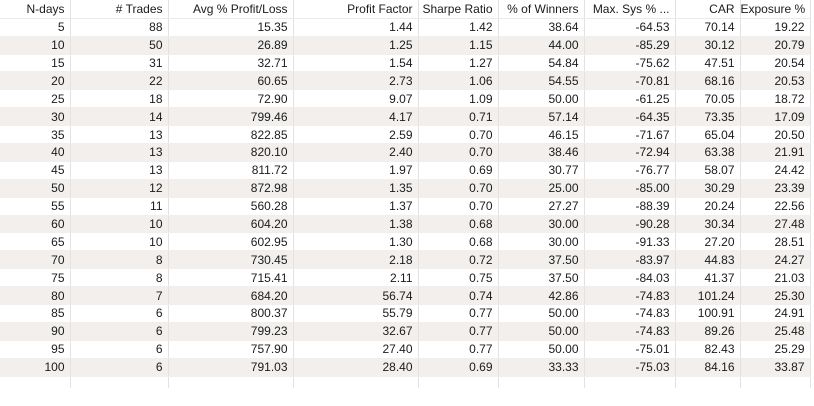 This screenshot has height=406, width=814. I want to click on cell: -72.94, so click(630, 152).